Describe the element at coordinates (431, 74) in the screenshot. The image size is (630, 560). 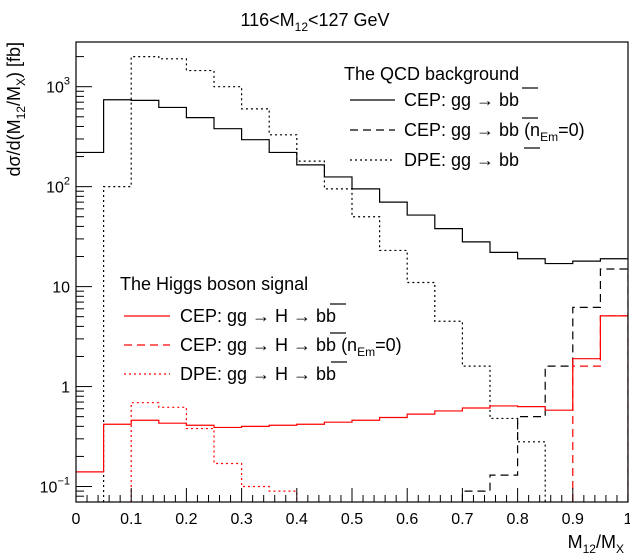
I see `legend-header-background: The QCD background` at that location.